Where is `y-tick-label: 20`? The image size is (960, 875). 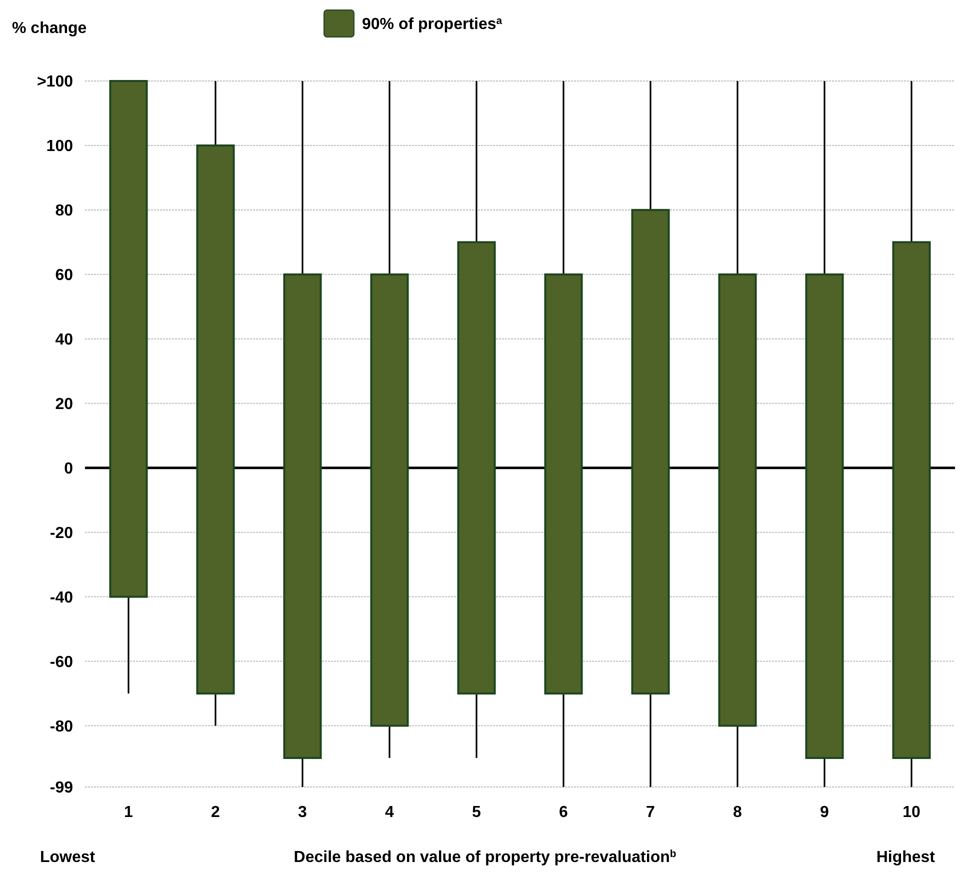
y-tick-label: 20 is located at coordinates (64, 404).